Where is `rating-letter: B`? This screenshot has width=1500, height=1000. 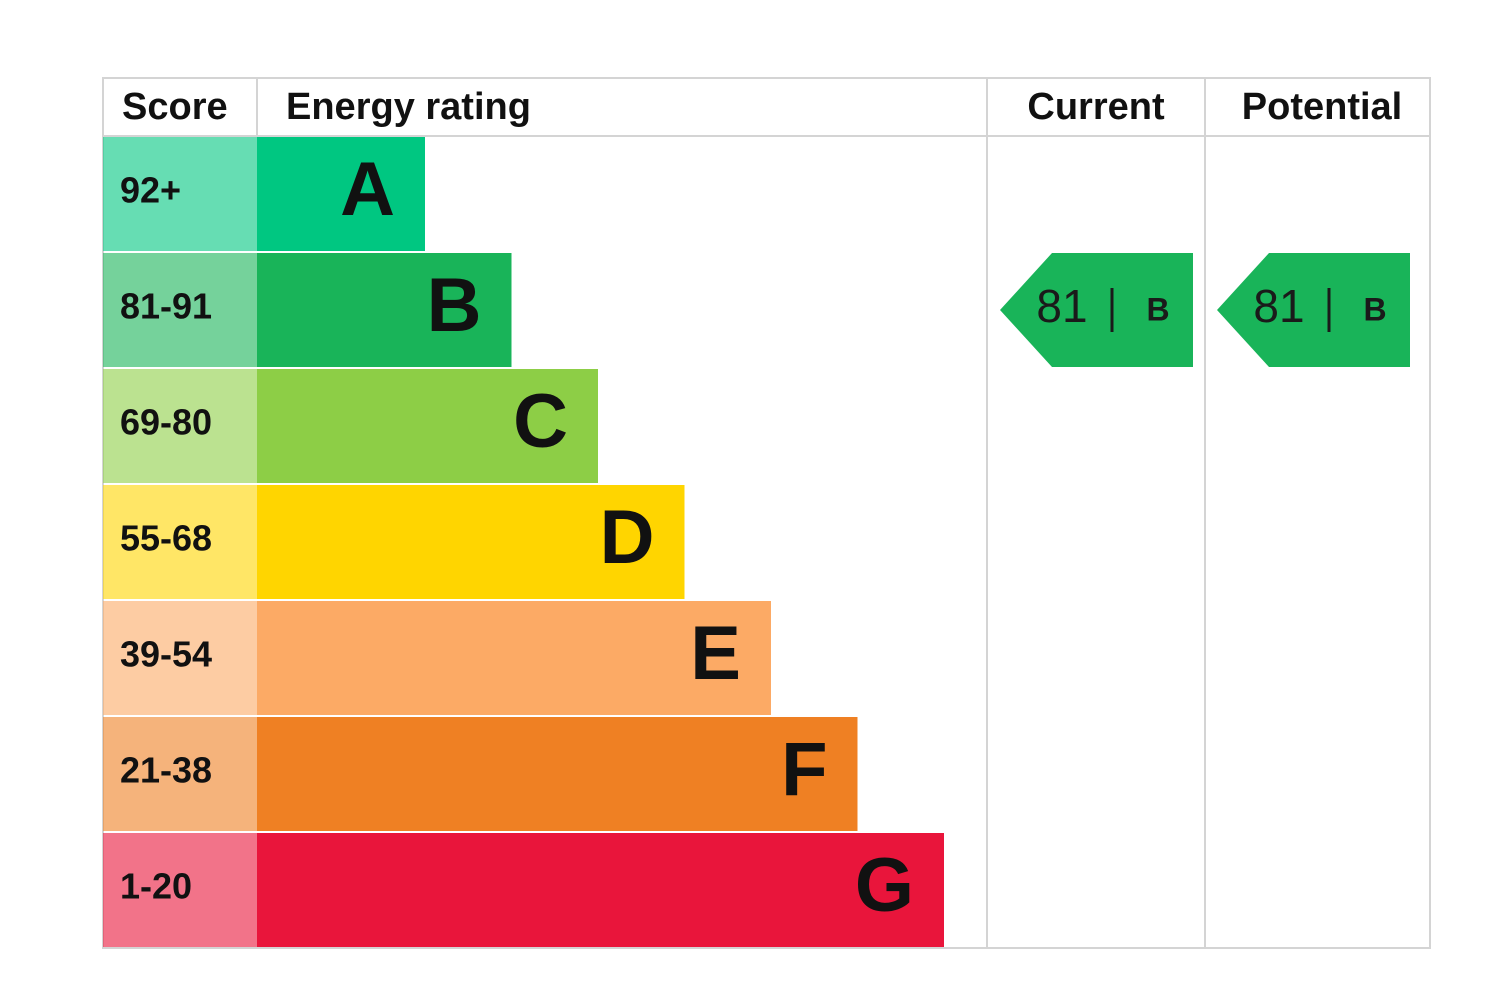 rating-letter: B is located at coordinates (454, 305).